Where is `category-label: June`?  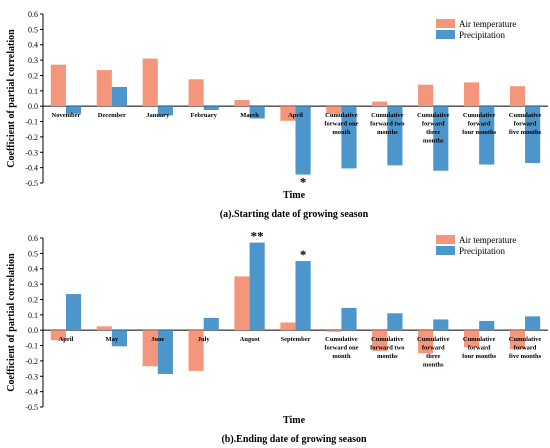
category-label: June is located at coordinates (157, 339).